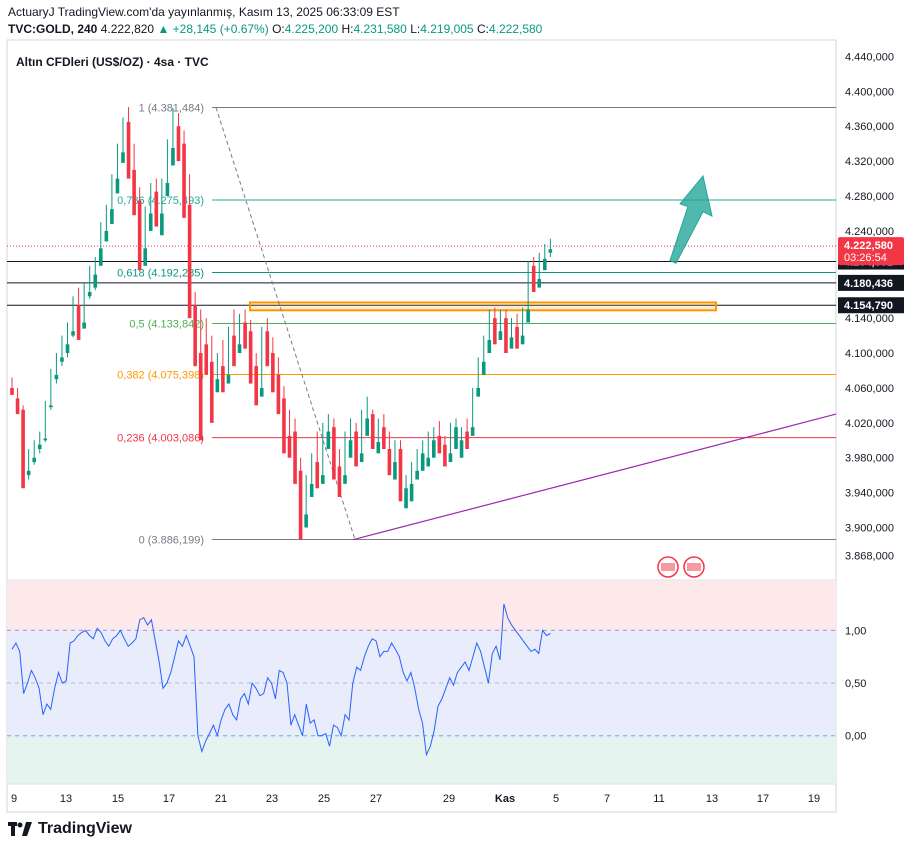 This screenshot has width=915, height=849. What do you see at coordinates (118, 799) in the screenshot?
I see `time-tick-label: 15` at bounding box center [118, 799].